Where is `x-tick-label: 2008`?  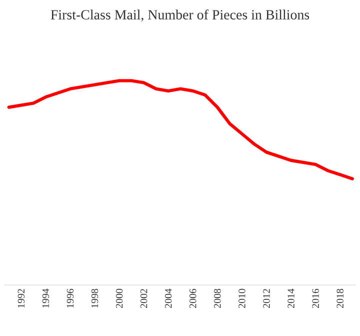 x-tick-label: 2008 is located at coordinates (217, 298).